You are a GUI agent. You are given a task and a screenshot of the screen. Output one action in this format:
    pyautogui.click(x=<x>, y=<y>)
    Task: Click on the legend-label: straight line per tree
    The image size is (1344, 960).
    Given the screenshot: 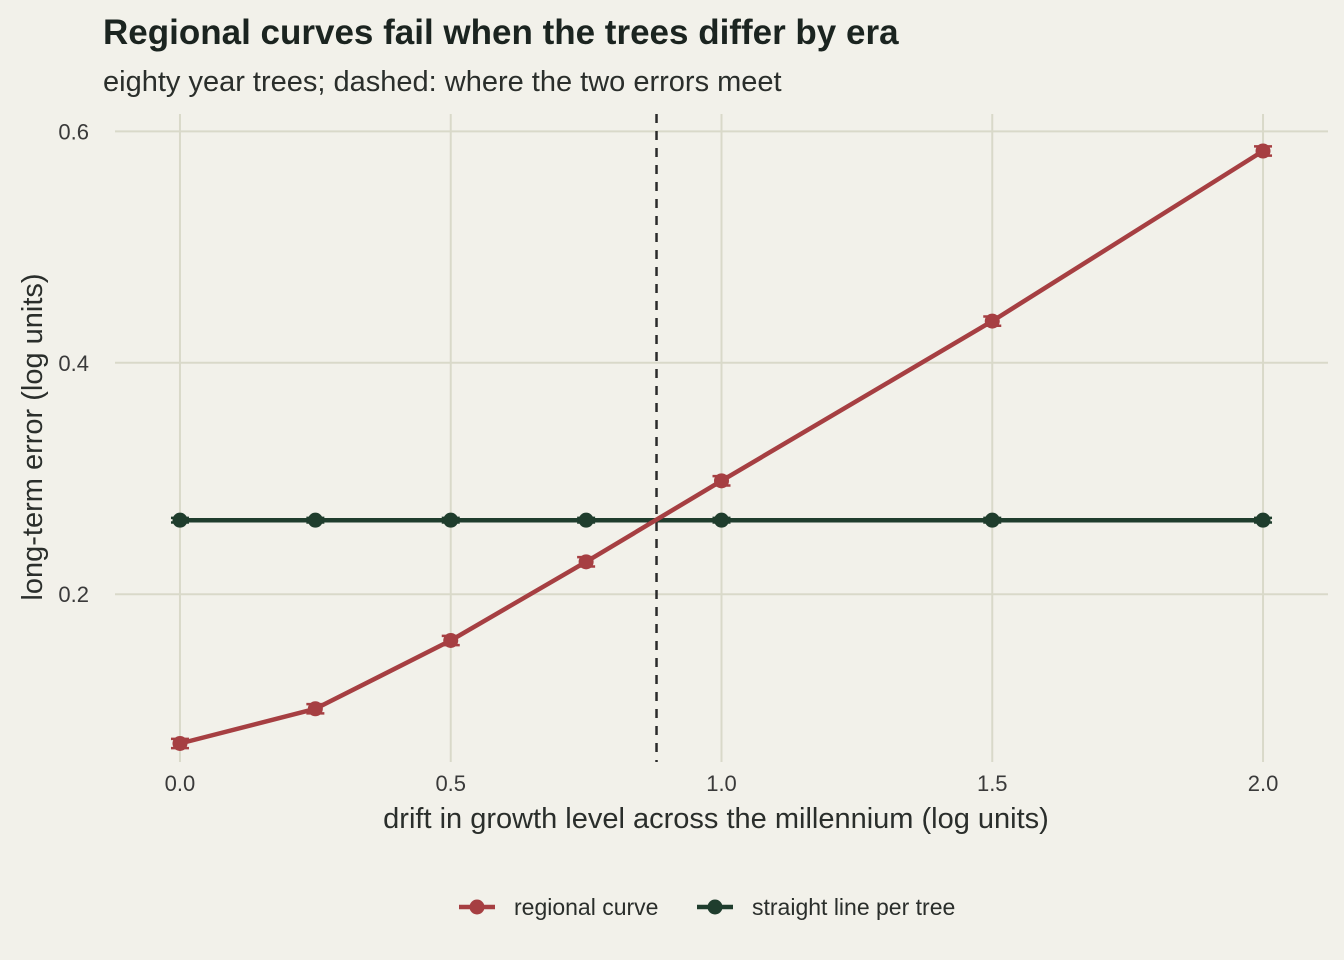 What is the action you would take?
    pyautogui.click(x=853, y=907)
    